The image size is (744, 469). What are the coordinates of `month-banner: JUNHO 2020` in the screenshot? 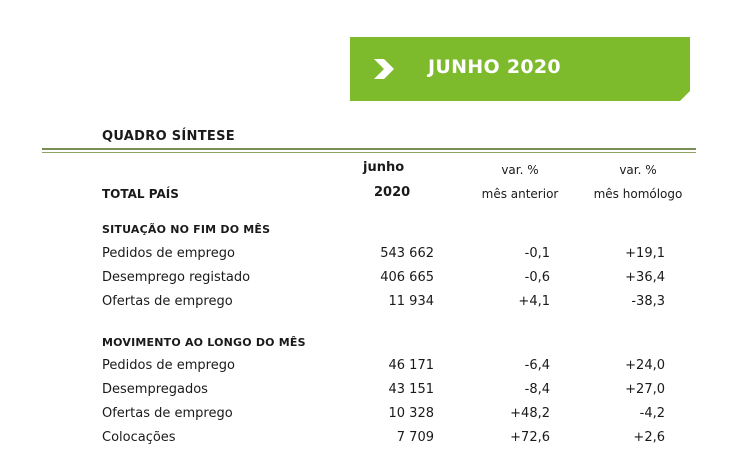 It's located at (520, 69).